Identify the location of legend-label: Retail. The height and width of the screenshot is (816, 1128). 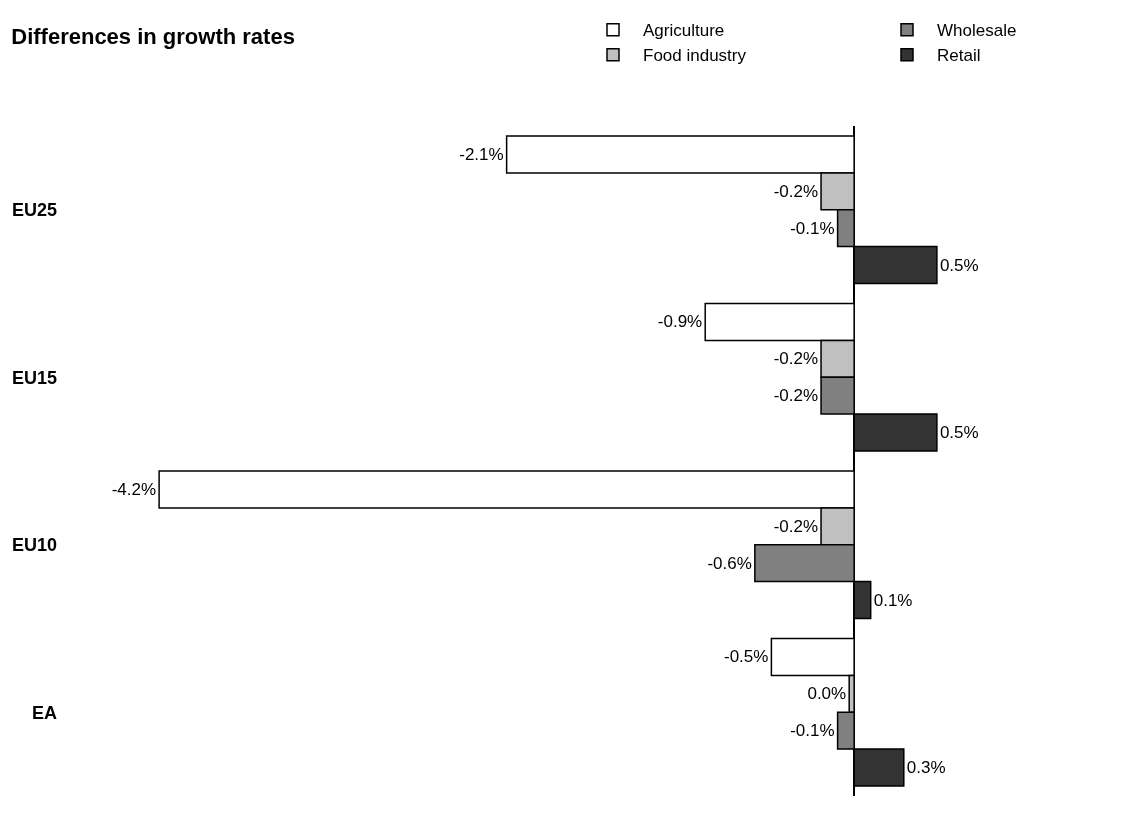
(959, 56).